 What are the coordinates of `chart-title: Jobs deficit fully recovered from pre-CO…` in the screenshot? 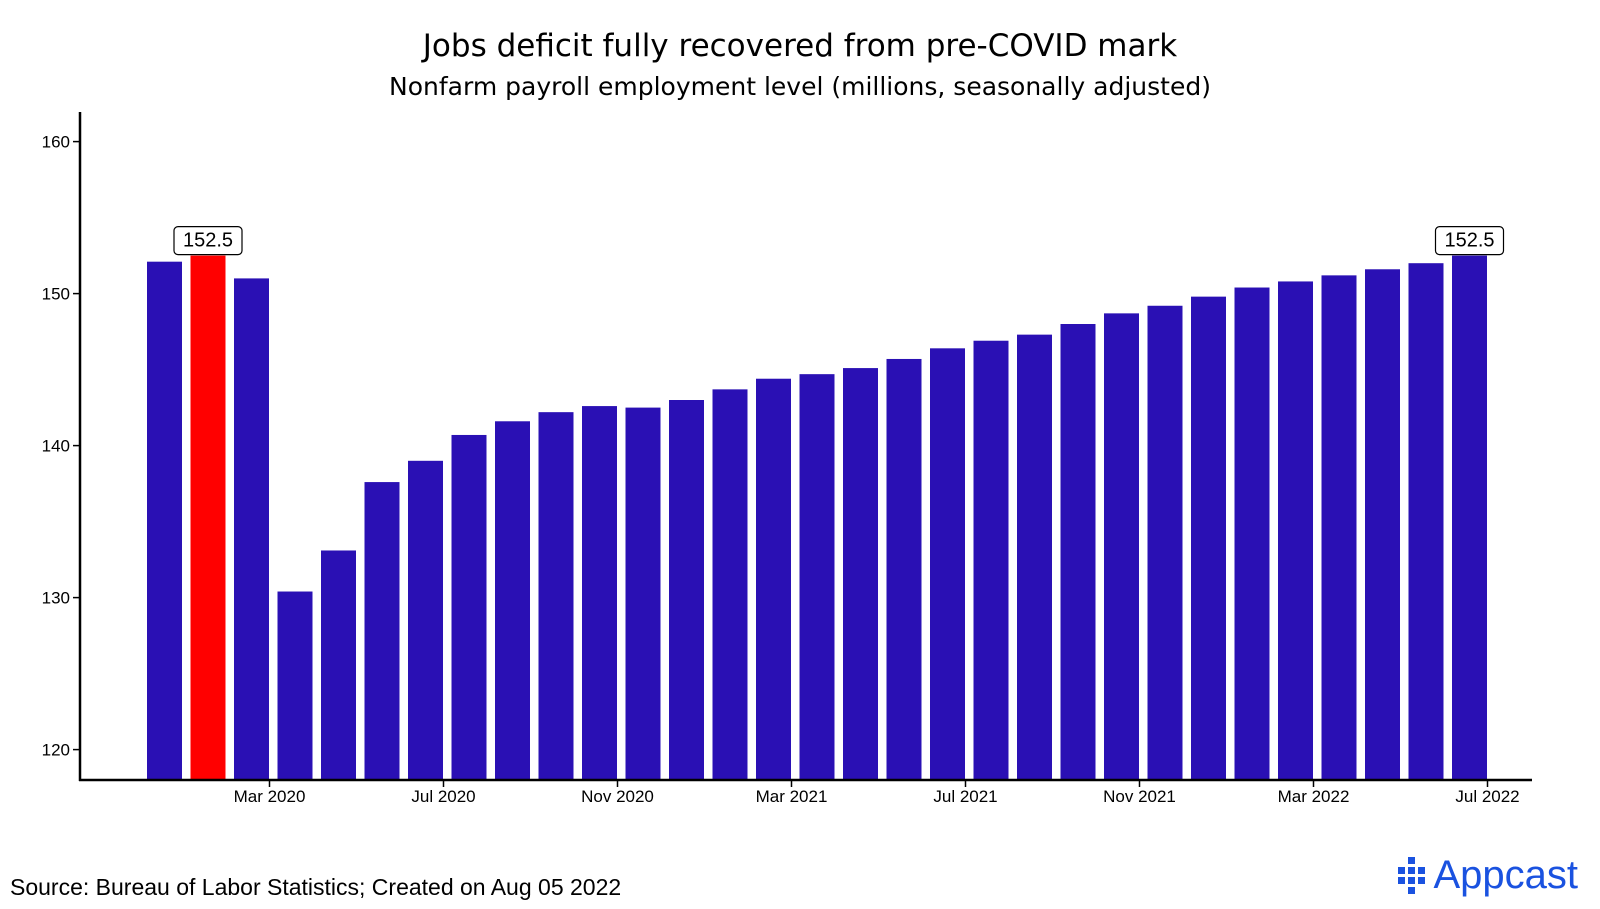 It's located at (800, 46).